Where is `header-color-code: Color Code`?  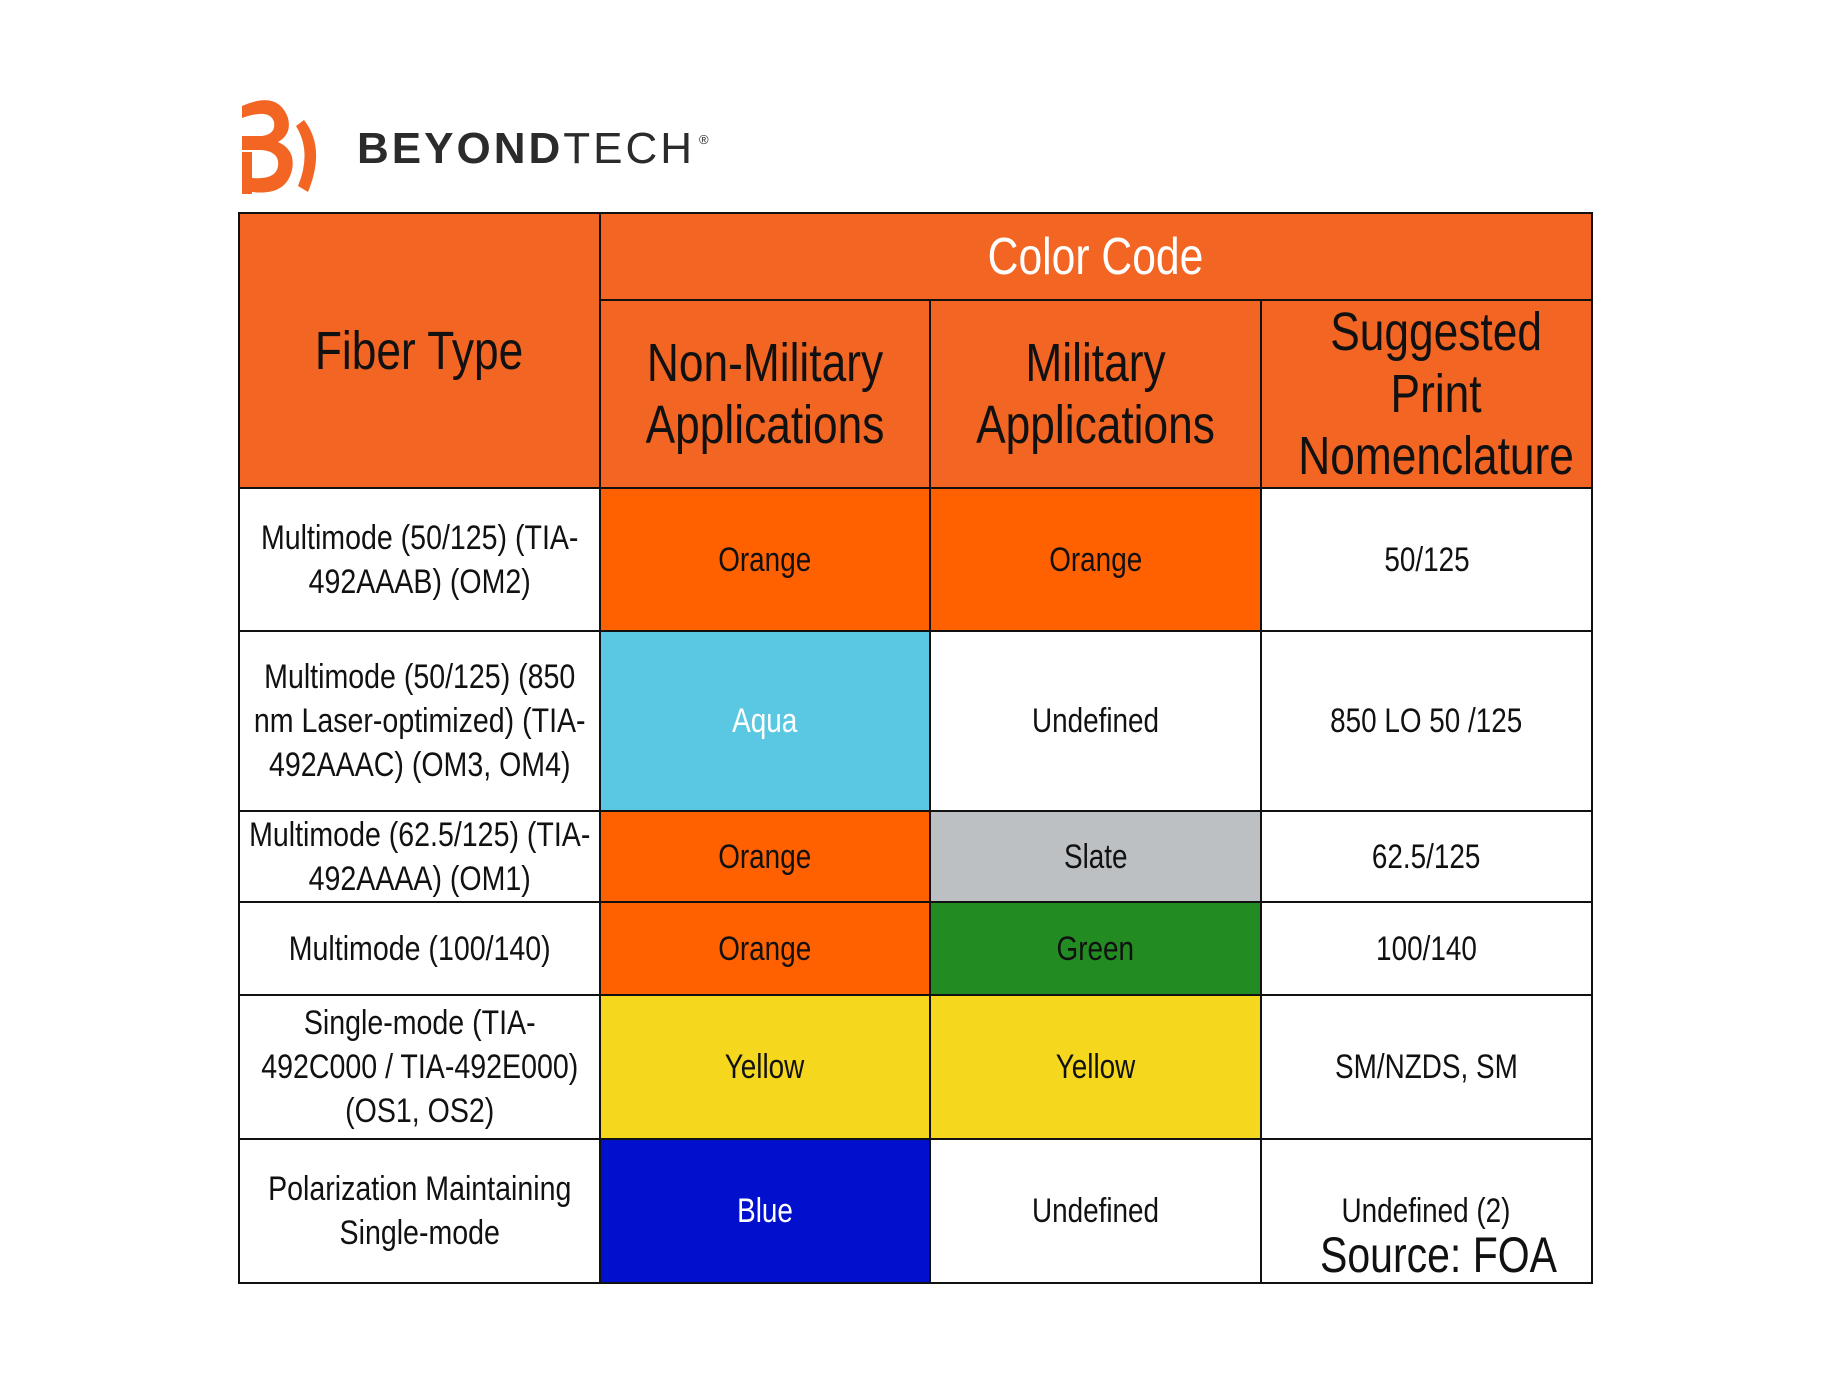 header-color-code: Color Code is located at coordinates (1096, 256).